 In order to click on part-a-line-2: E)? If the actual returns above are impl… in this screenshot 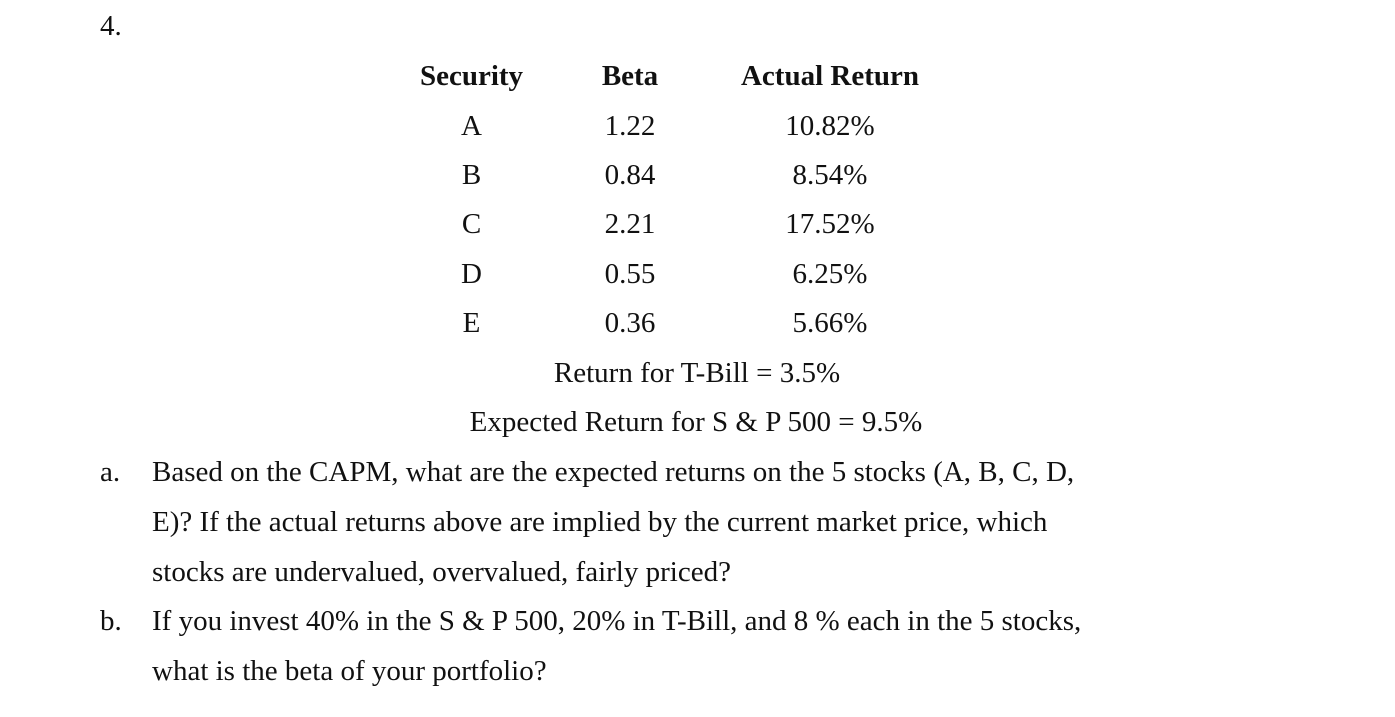, I will do `click(600, 522)`.